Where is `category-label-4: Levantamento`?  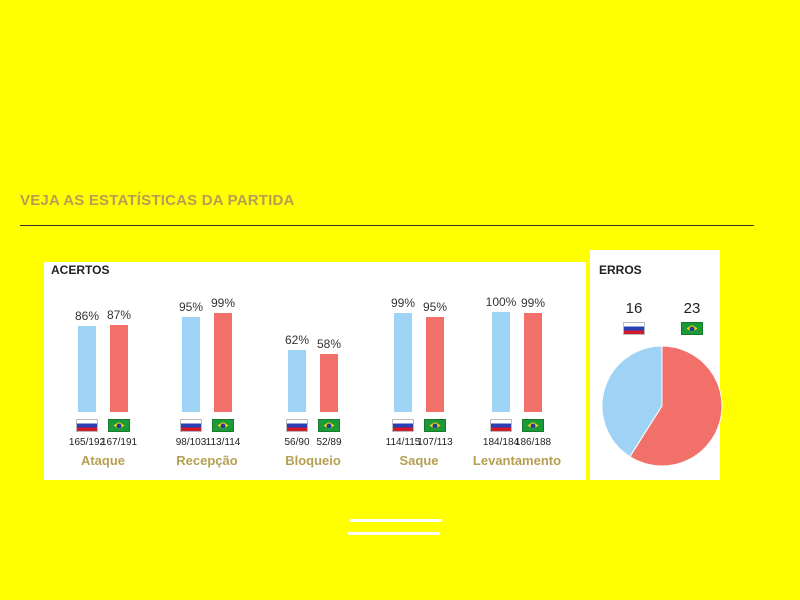 category-label-4: Levantamento is located at coordinates (517, 460).